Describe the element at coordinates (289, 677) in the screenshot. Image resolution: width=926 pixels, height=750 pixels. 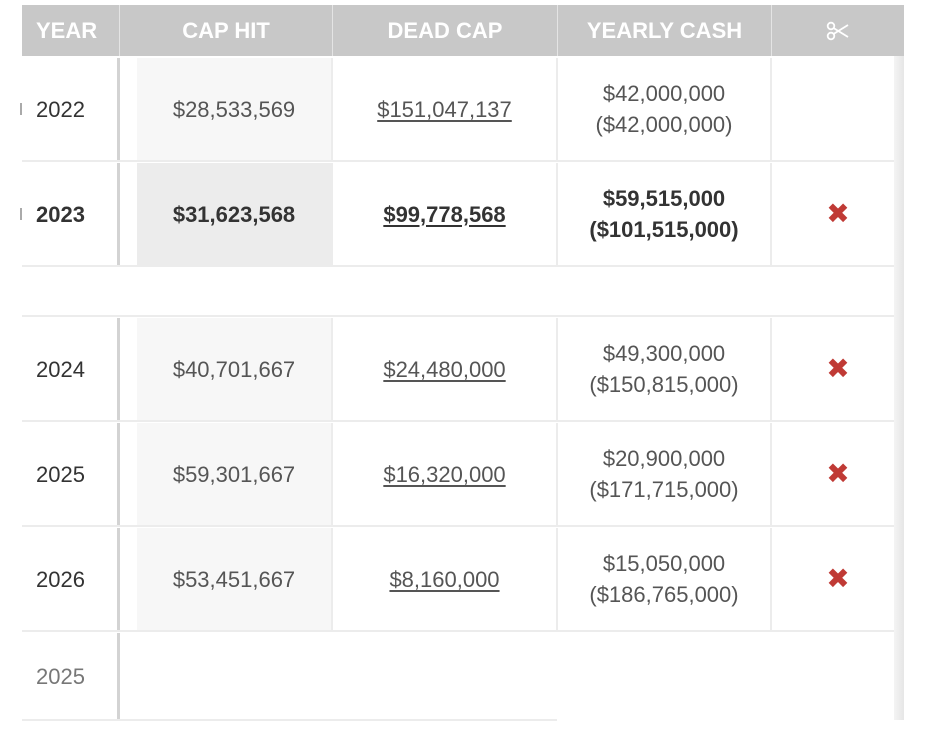
I see `table-row-partial: 2025` at that location.